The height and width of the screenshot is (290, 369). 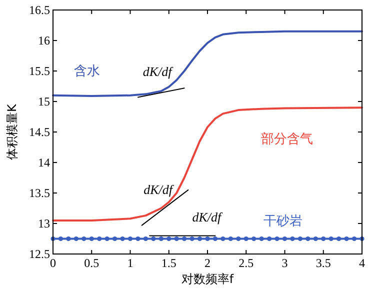 I want to click on x-tick-label: 3.5, so click(x=323, y=263).